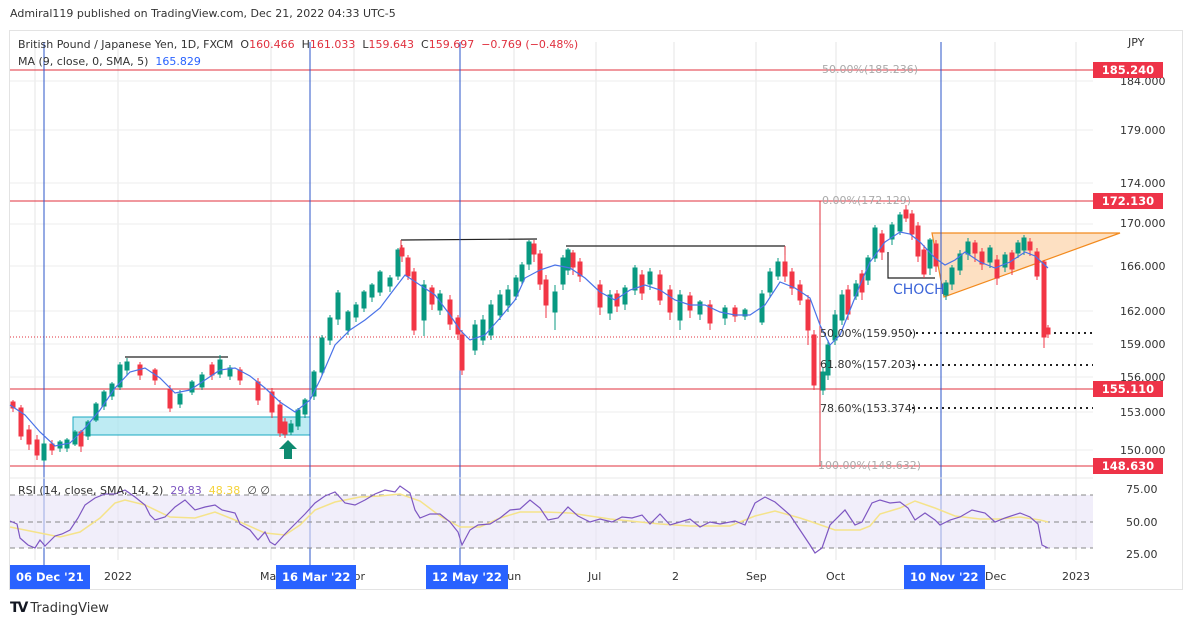  What do you see at coordinates (595, 576) in the screenshot?
I see `time-tick: Jul` at bounding box center [595, 576].